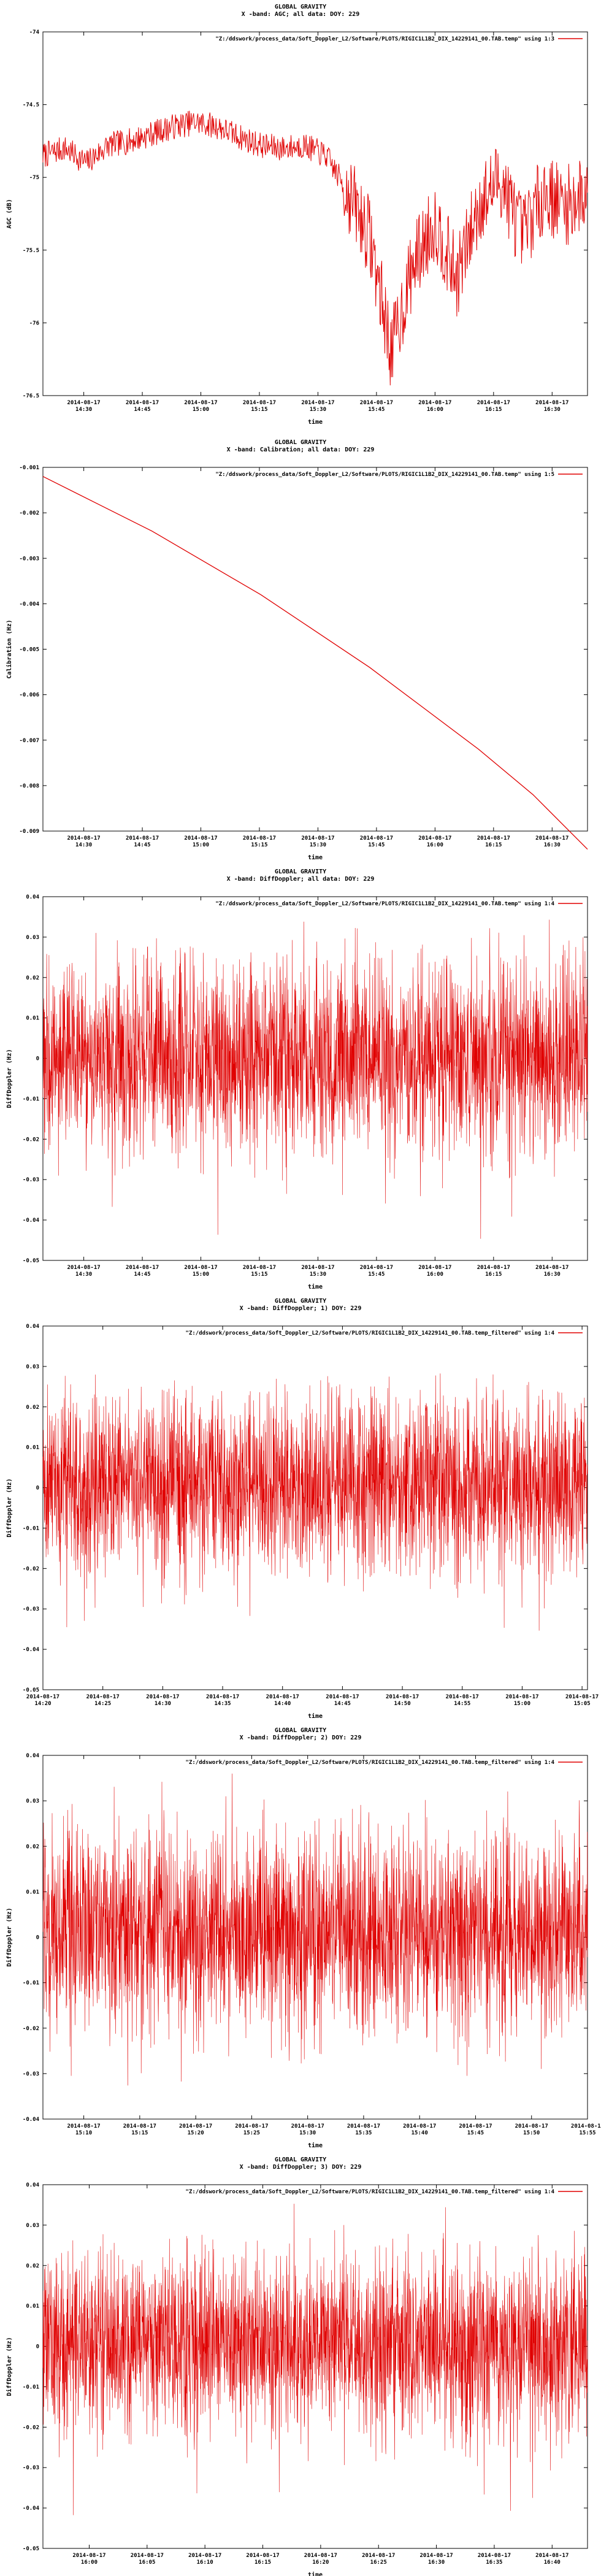 The width and height of the screenshot is (601, 2576). I want to click on x-tick-label: 2014-08-17 15:55, so click(586, 2129).